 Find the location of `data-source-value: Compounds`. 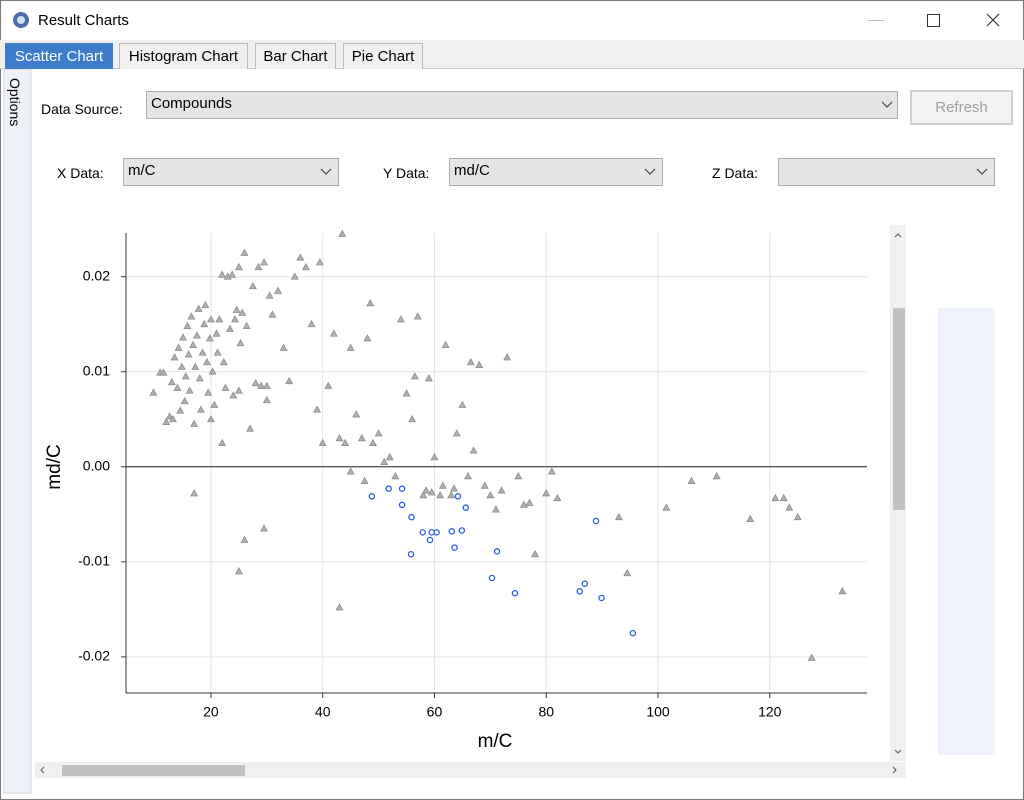

data-source-value: Compounds is located at coordinates (191, 103).